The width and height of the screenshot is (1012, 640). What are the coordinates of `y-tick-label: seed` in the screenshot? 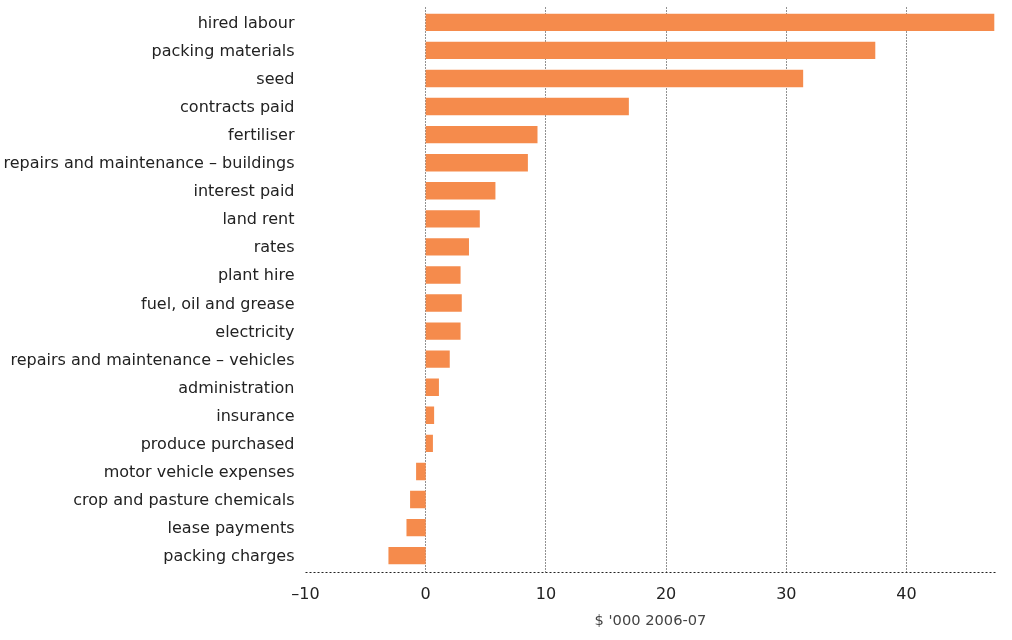 It's located at (275, 78).